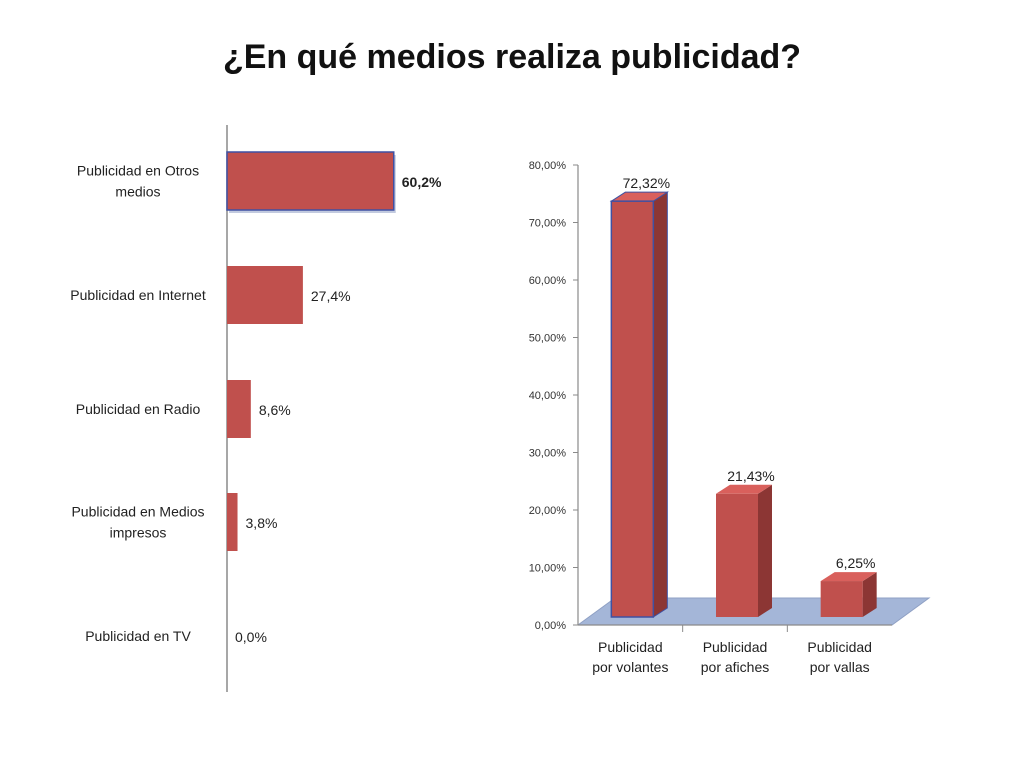  Describe the element at coordinates (548, 281) in the screenshot. I see `y-tick-label: 60,00%` at that location.